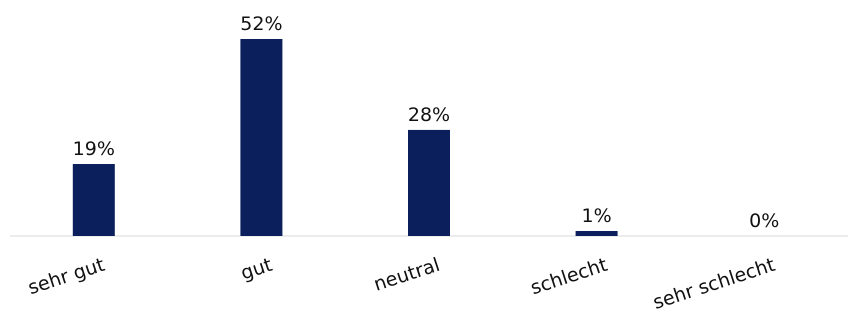 The height and width of the screenshot is (321, 853). Describe the element at coordinates (94, 149) in the screenshot. I see `value-label-sehr-gut: 19%` at that location.